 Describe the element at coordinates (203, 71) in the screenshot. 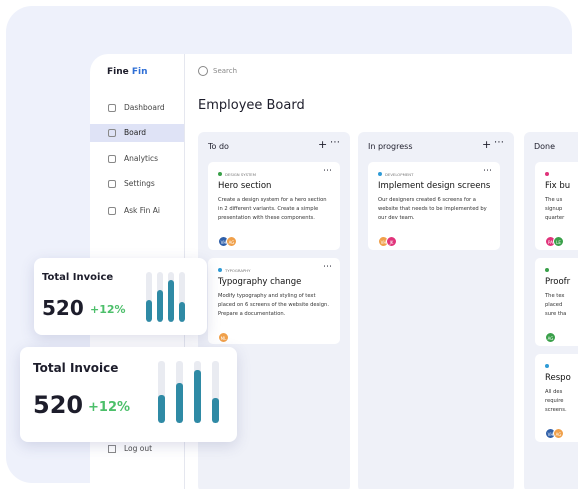

I see `search-icon` at that location.